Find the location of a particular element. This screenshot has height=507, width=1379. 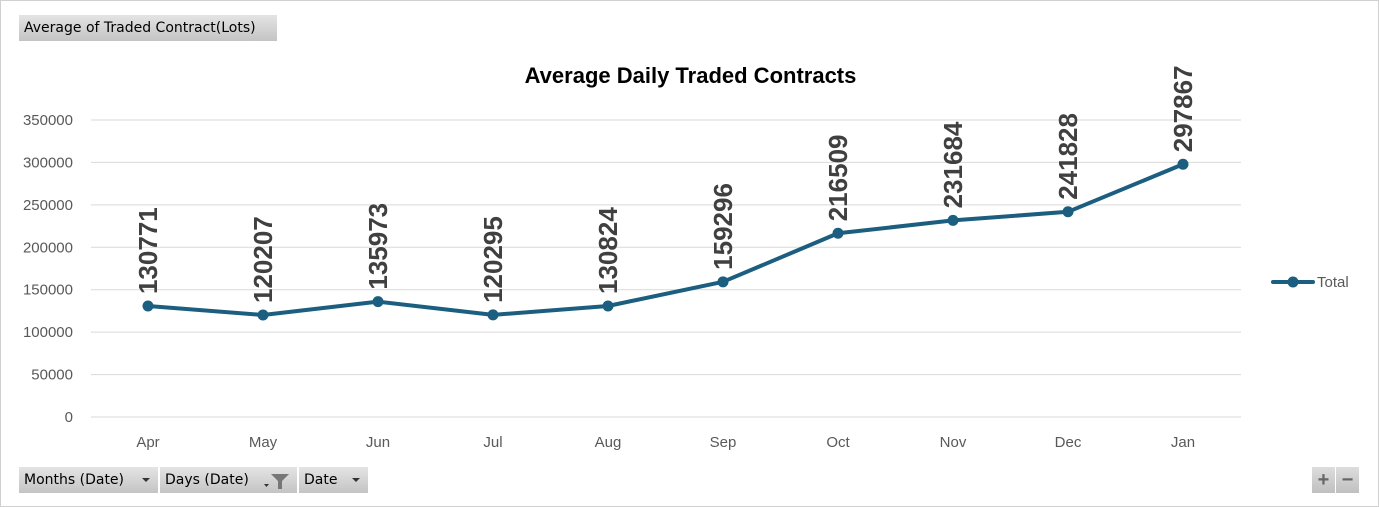

y-tick-label: 200000 is located at coordinates (48, 247).